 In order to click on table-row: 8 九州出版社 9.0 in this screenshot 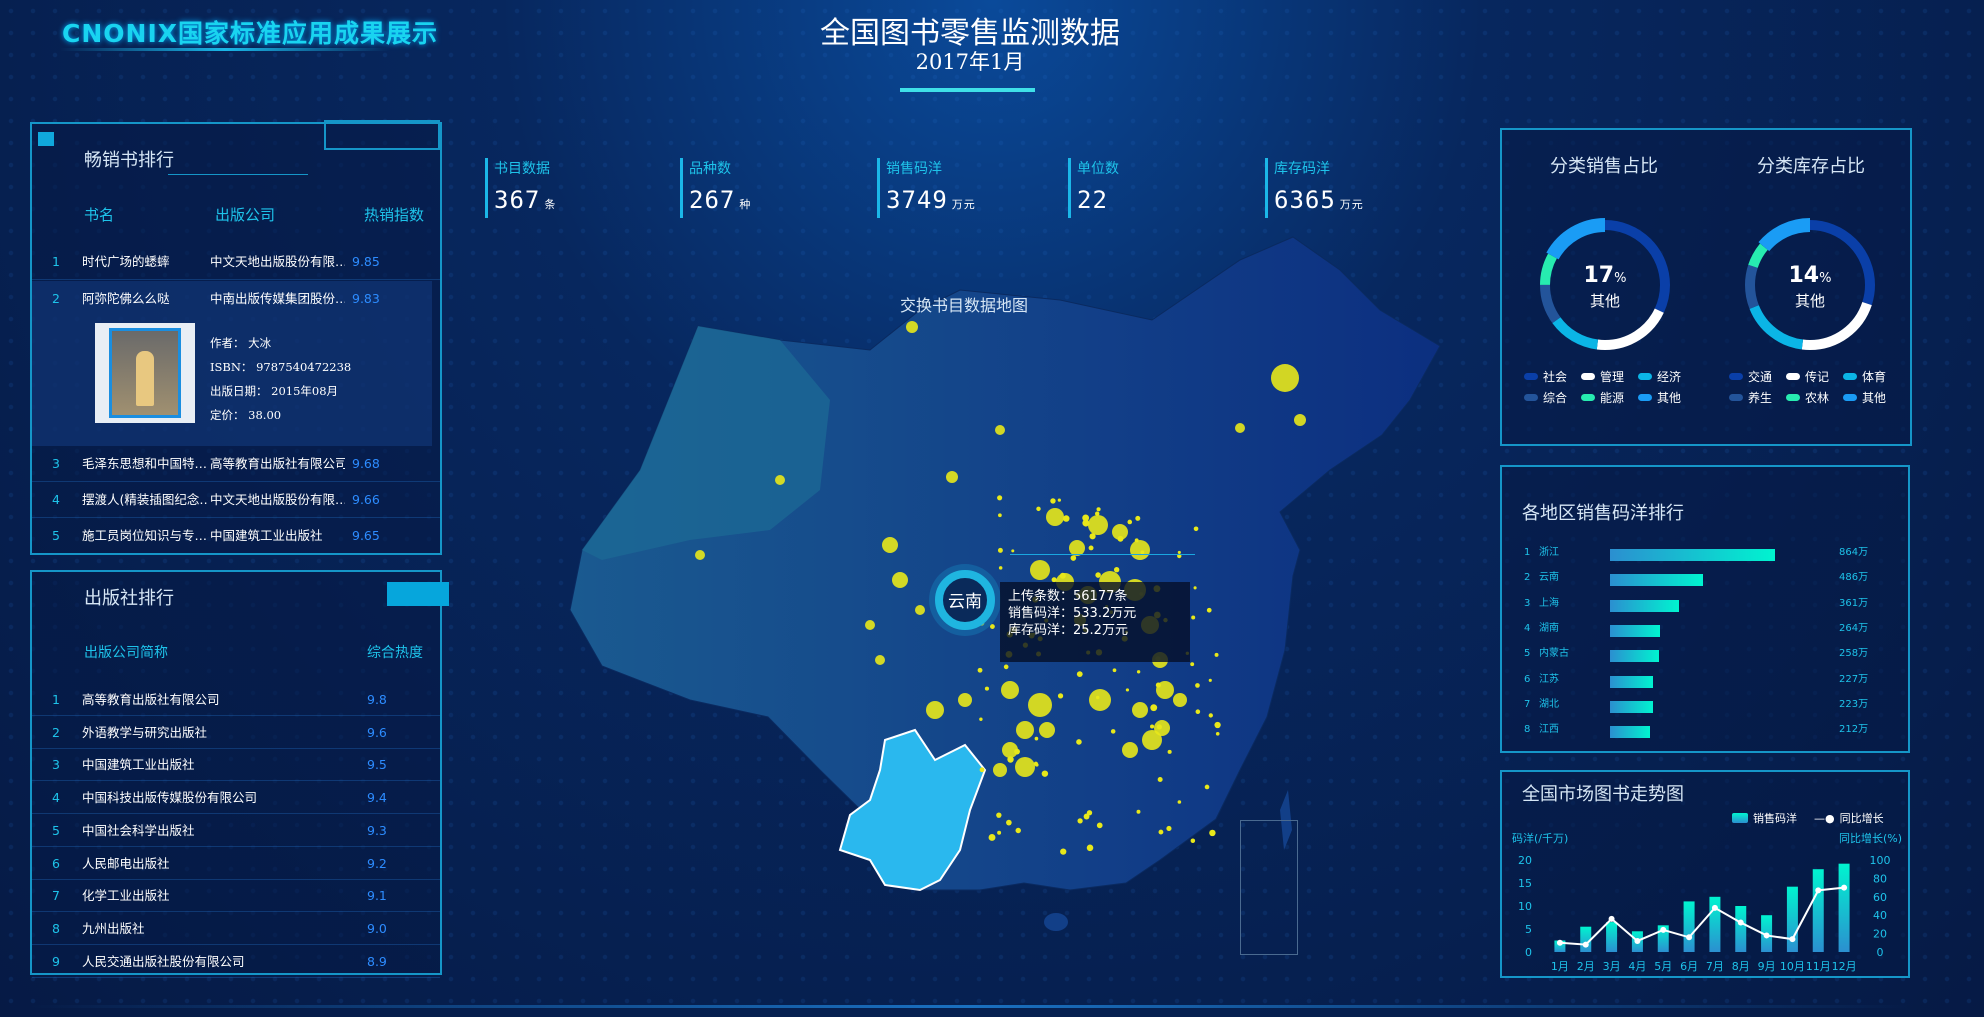, I will do `click(236, 929)`.